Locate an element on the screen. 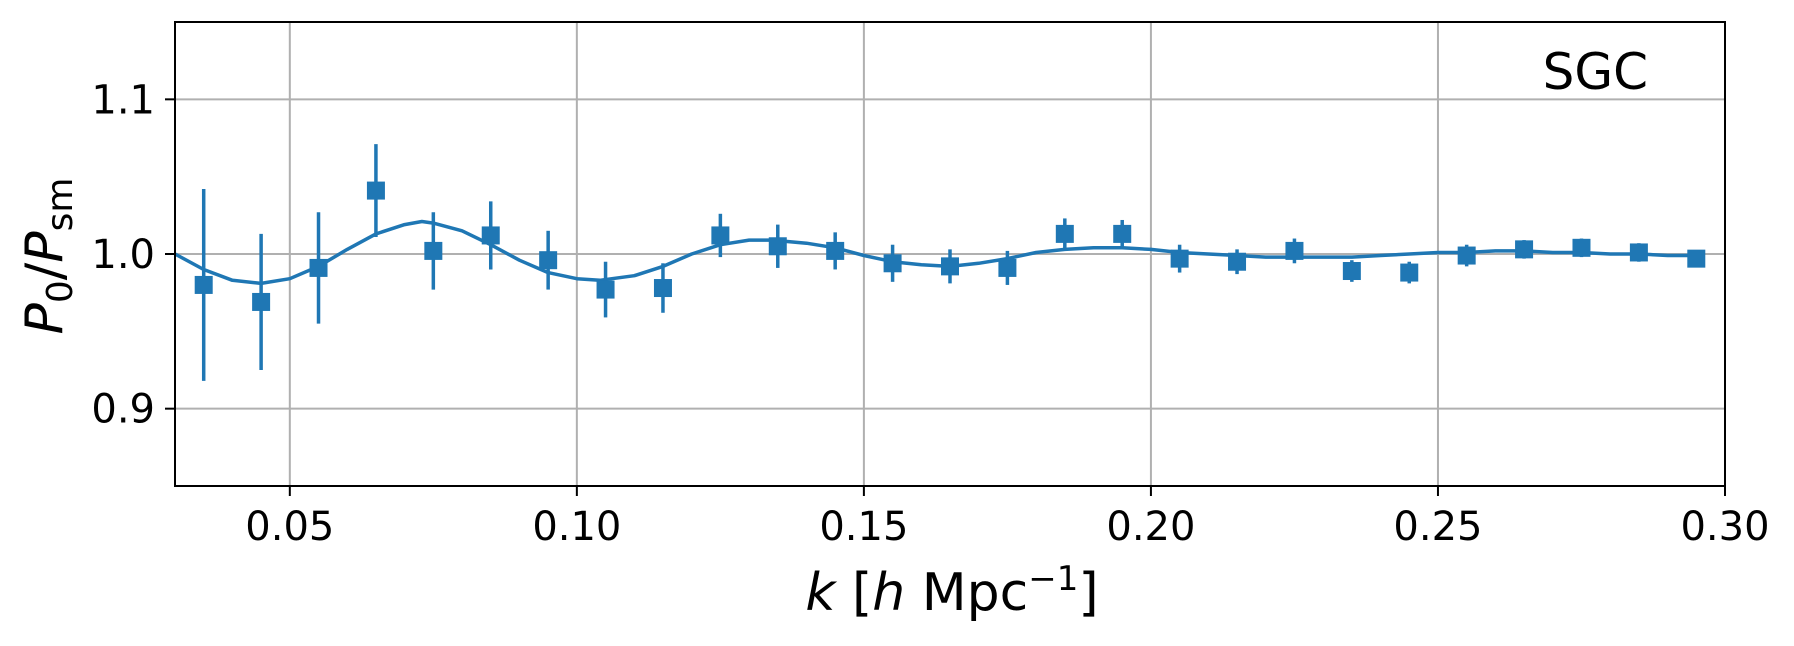 This screenshot has height=646, width=1794. model-curve is located at coordinates (935, 252).